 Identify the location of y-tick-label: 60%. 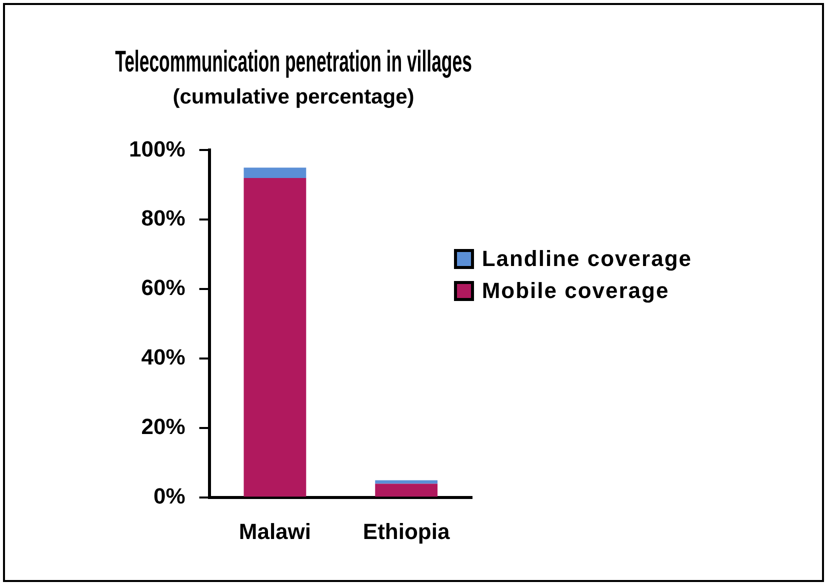
(163, 287).